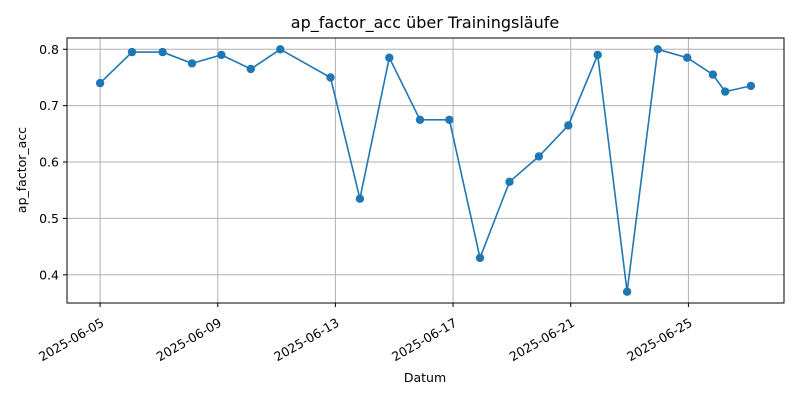  What do you see at coordinates (49, 218) in the screenshot?
I see `y-tick-label: 0.5` at bounding box center [49, 218].